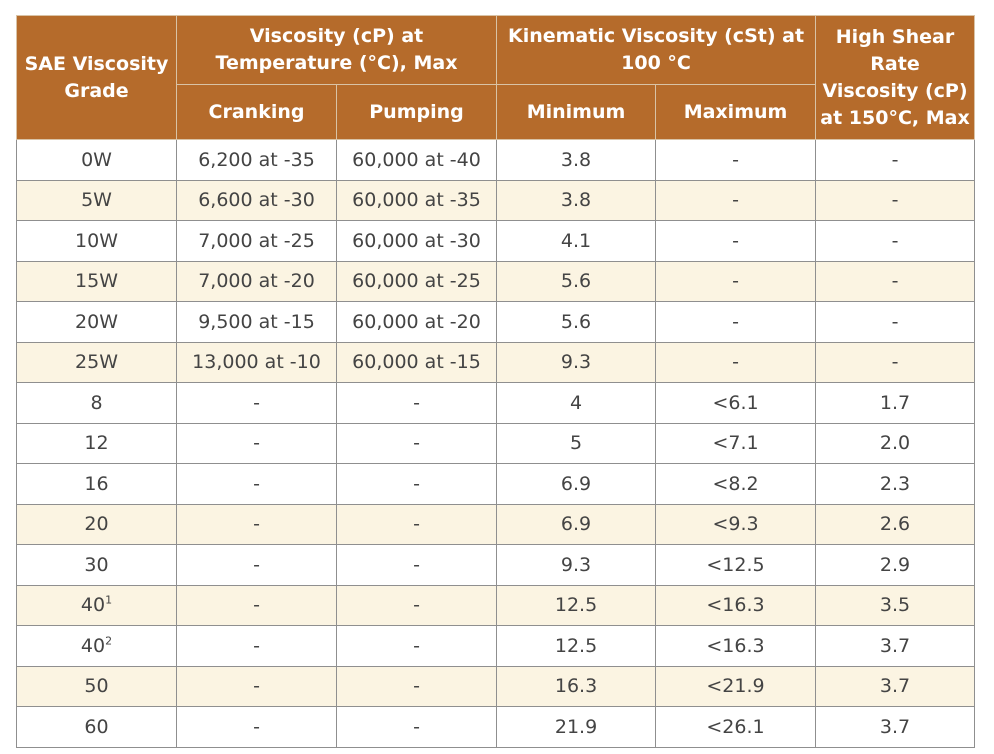 Image resolution: width=994 pixels, height=754 pixels. I want to click on grade-value: 30, so click(96, 564).